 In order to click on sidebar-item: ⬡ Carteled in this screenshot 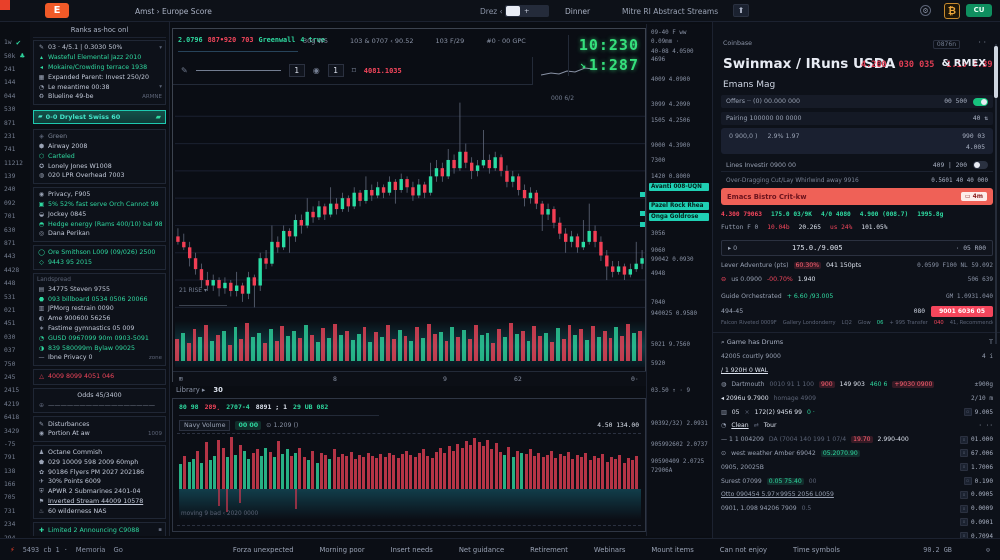, I will do `click(99, 156)`.